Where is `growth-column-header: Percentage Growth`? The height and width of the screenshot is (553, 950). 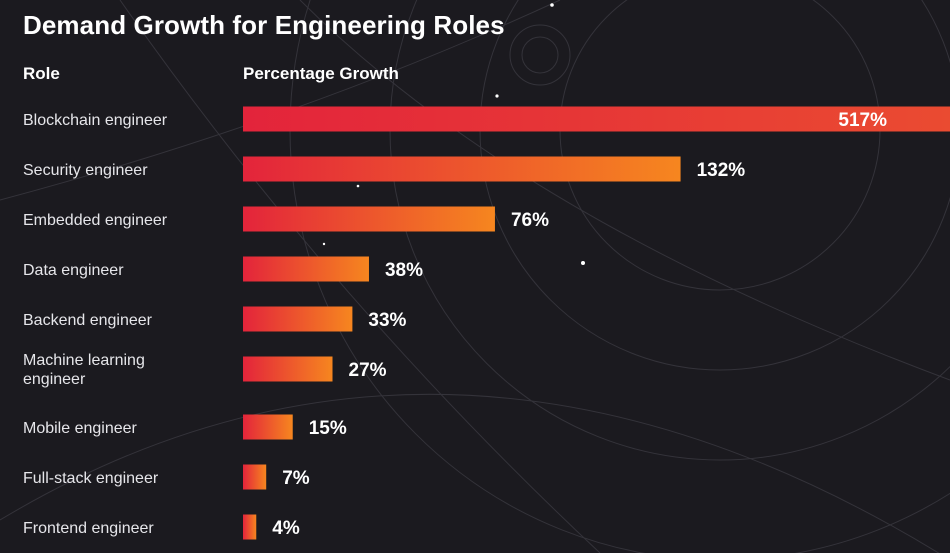
growth-column-header: Percentage Growth is located at coordinates (321, 73).